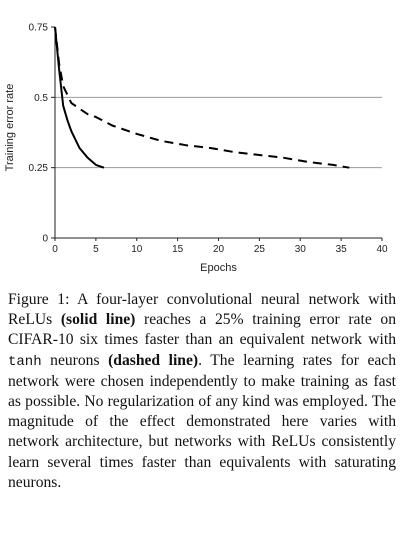 This screenshot has width=406, height=550. I want to click on caption-tanh: tanh, so click(25, 361).